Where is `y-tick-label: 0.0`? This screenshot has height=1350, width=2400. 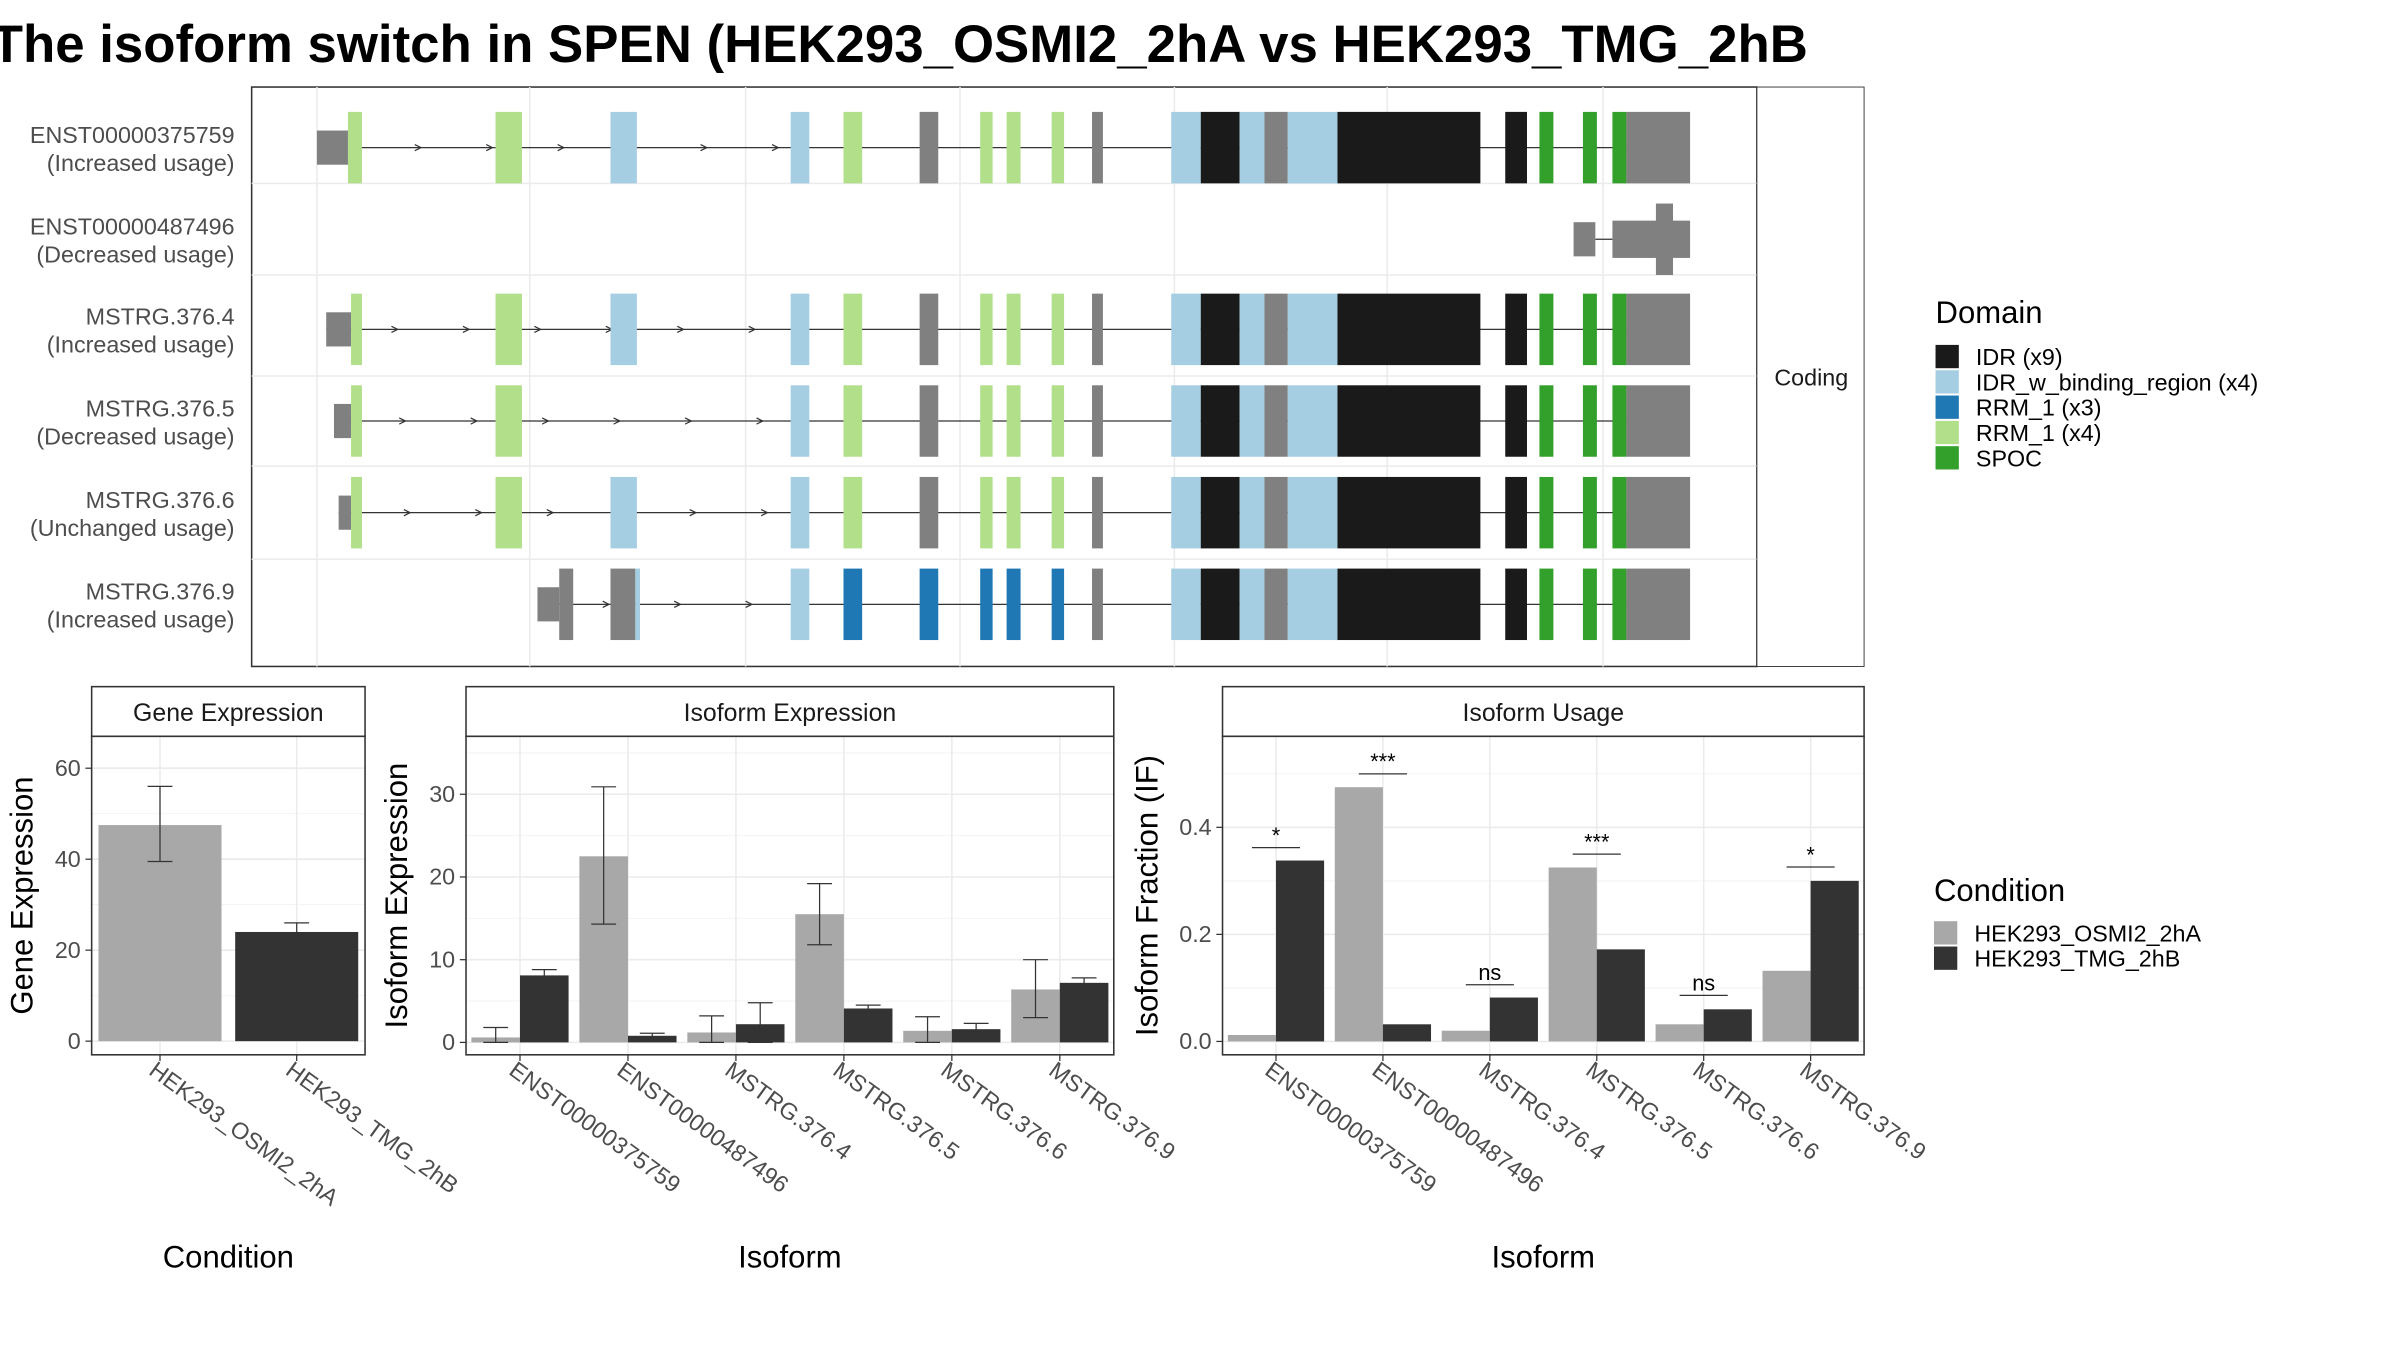 y-tick-label: 0.0 is located at coordinates (1195, 1041).